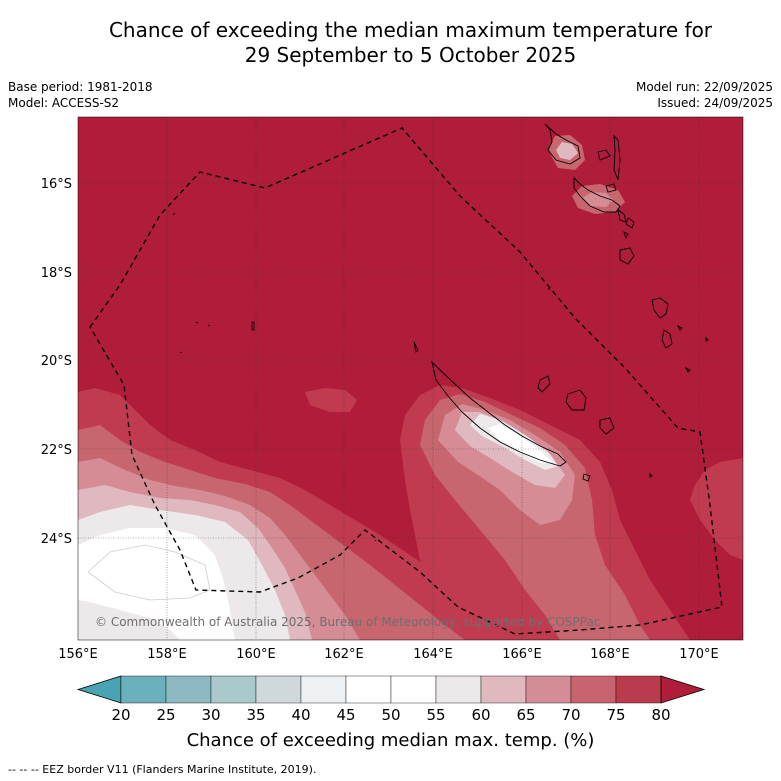 This screenshot has width=781, height=781. Describe the element at coordinates (615, 715) in the screenshot. I see `colorbar-tick-label: 75` at that location.